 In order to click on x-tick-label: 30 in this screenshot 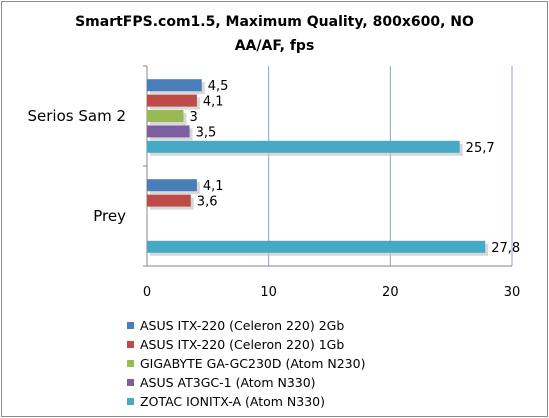, I will do `click(512, 292)`.